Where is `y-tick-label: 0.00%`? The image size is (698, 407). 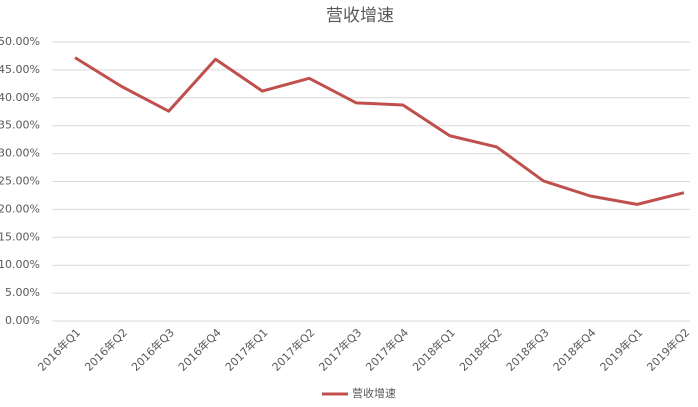
y-tick-label: 0.00% is located at coordinates (22, 320).